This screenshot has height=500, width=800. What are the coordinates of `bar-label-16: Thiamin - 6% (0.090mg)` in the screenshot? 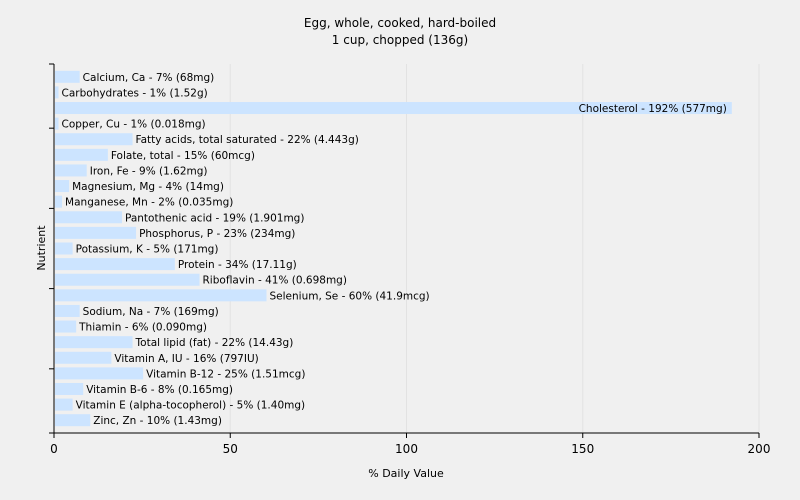 It's located at (142, 328).